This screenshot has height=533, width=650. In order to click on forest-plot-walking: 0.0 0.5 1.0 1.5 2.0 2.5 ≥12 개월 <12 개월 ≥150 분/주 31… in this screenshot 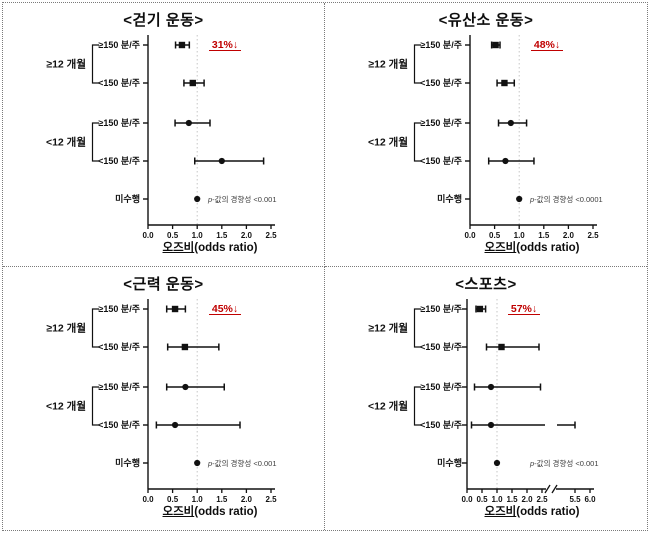, I will do `click(161, 137)`.